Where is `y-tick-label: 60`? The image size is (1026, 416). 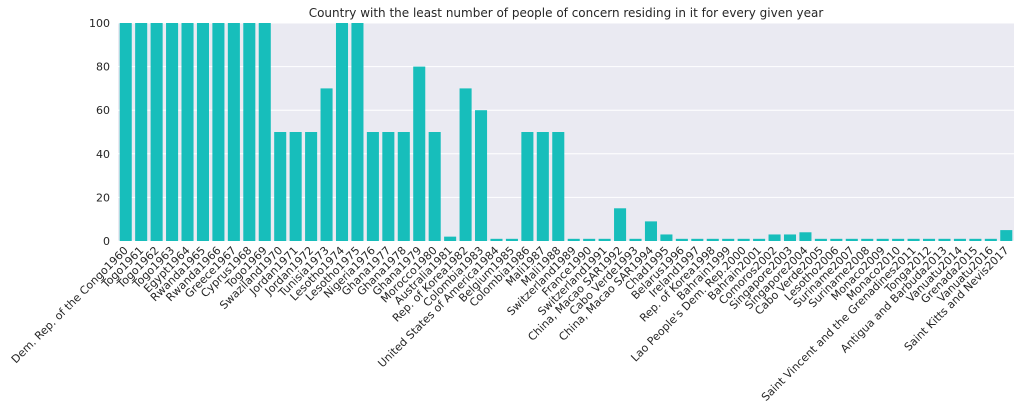 y-tick-label: 60 is located at coordinates (103, 110).